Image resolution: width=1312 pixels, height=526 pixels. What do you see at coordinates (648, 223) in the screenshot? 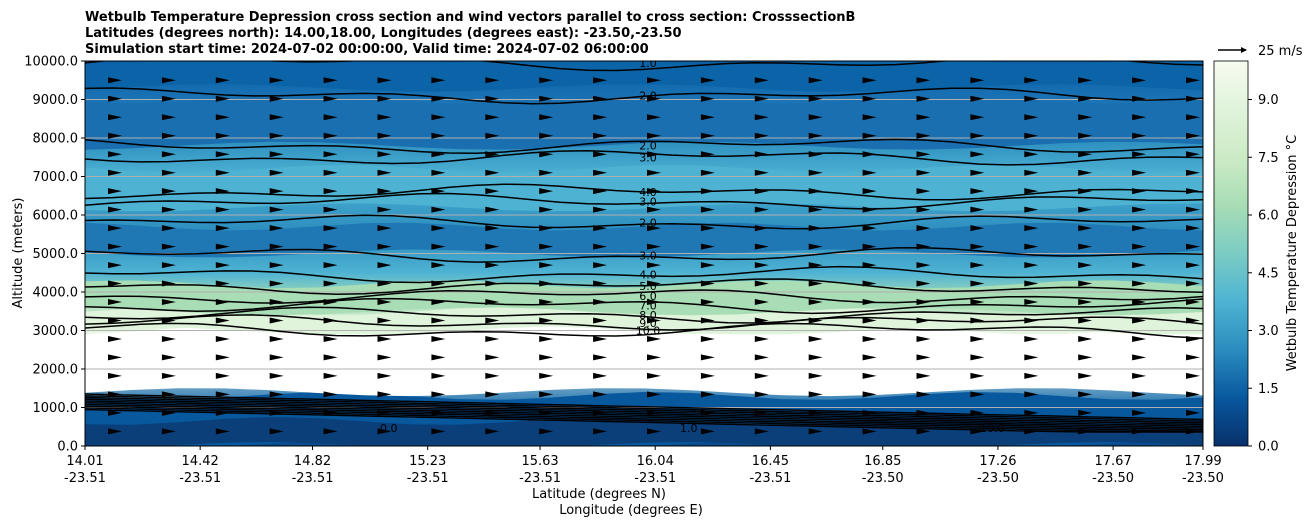
I see `contour-label-2: 2.0` at bounding box center [648, 223].